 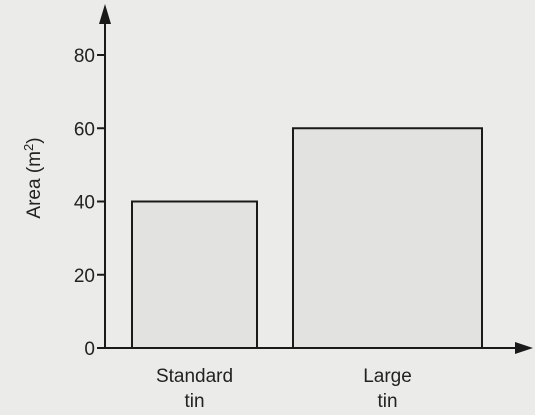 What do you see at coordinates (34, 185) in the screenshot?
I see `y-axis-label-main: Area (m` at bounding box center [34, 185].